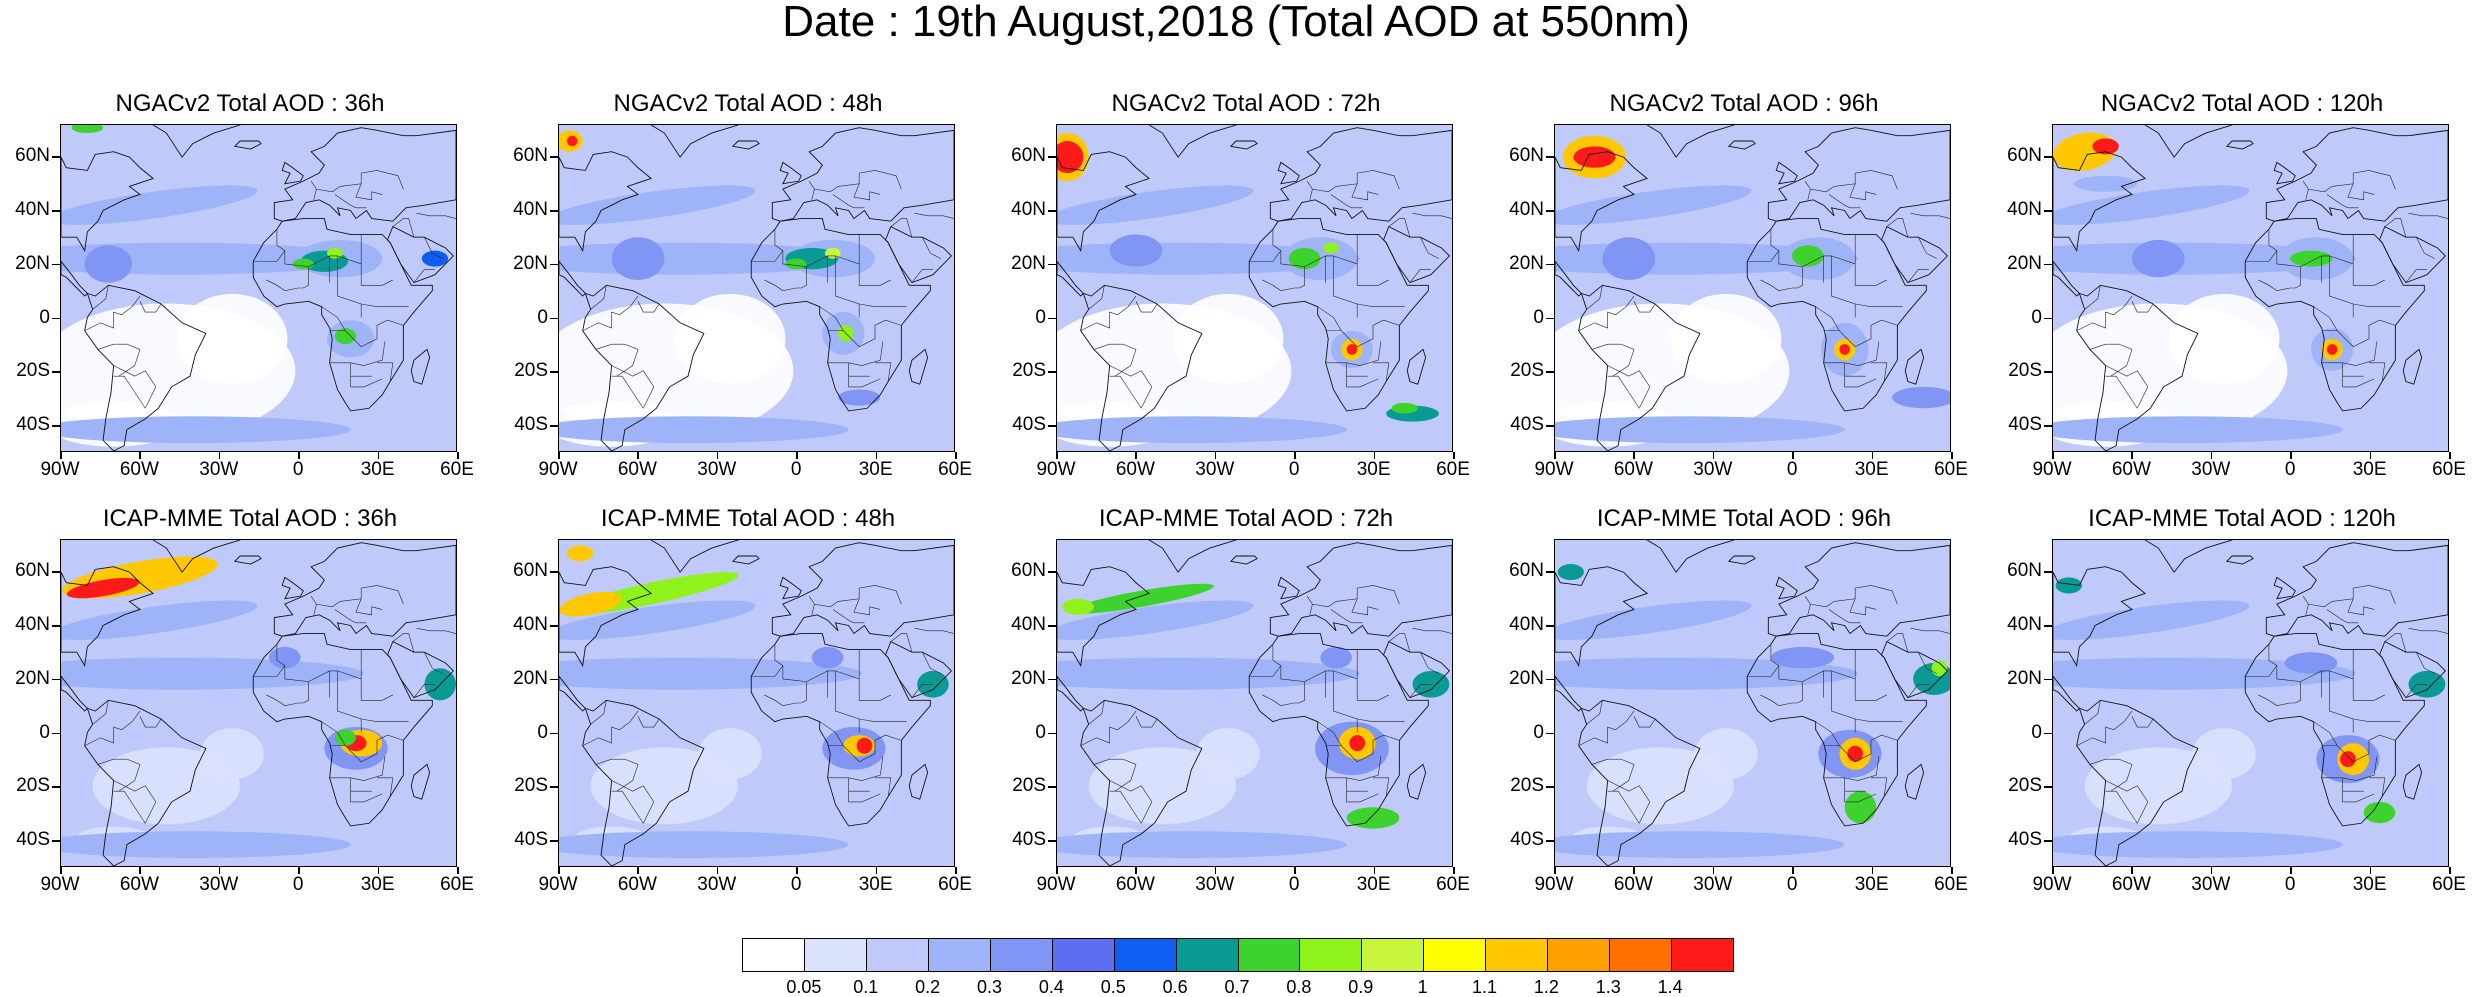 The width and height of the screenshot is (2472, 997). Describe the element at coordinates (989, 987) in the screenshot. I see `colorbar-label: 0.3` at that location.